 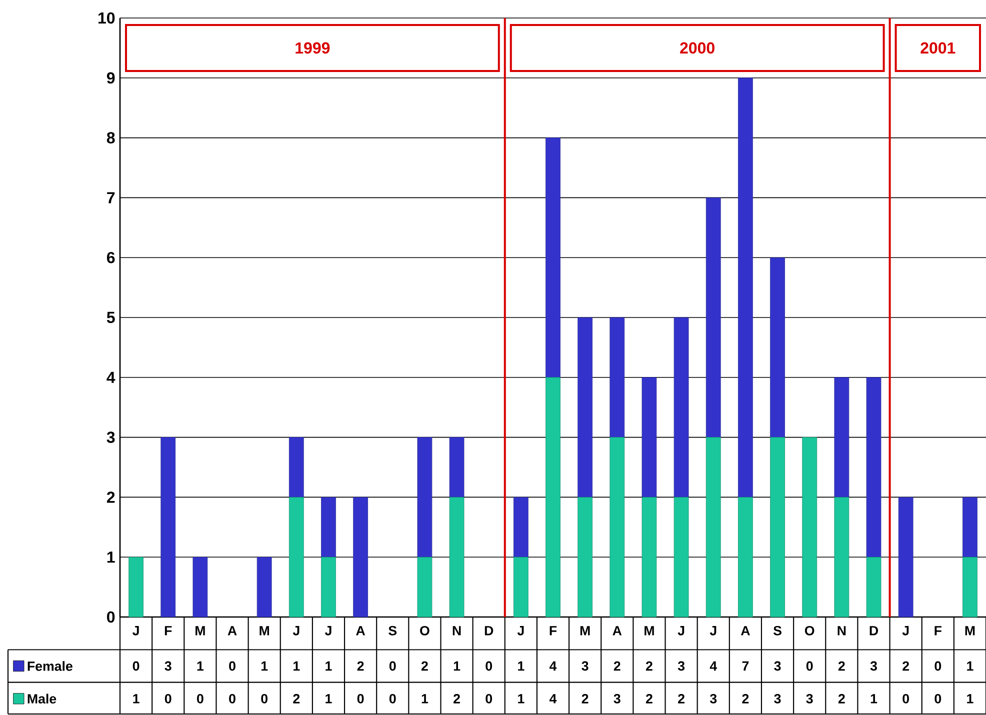 What do you see at coordinates (874, 631) in the screenshot?
I see `x-tick-label: D` at bounding box center [874, 631].